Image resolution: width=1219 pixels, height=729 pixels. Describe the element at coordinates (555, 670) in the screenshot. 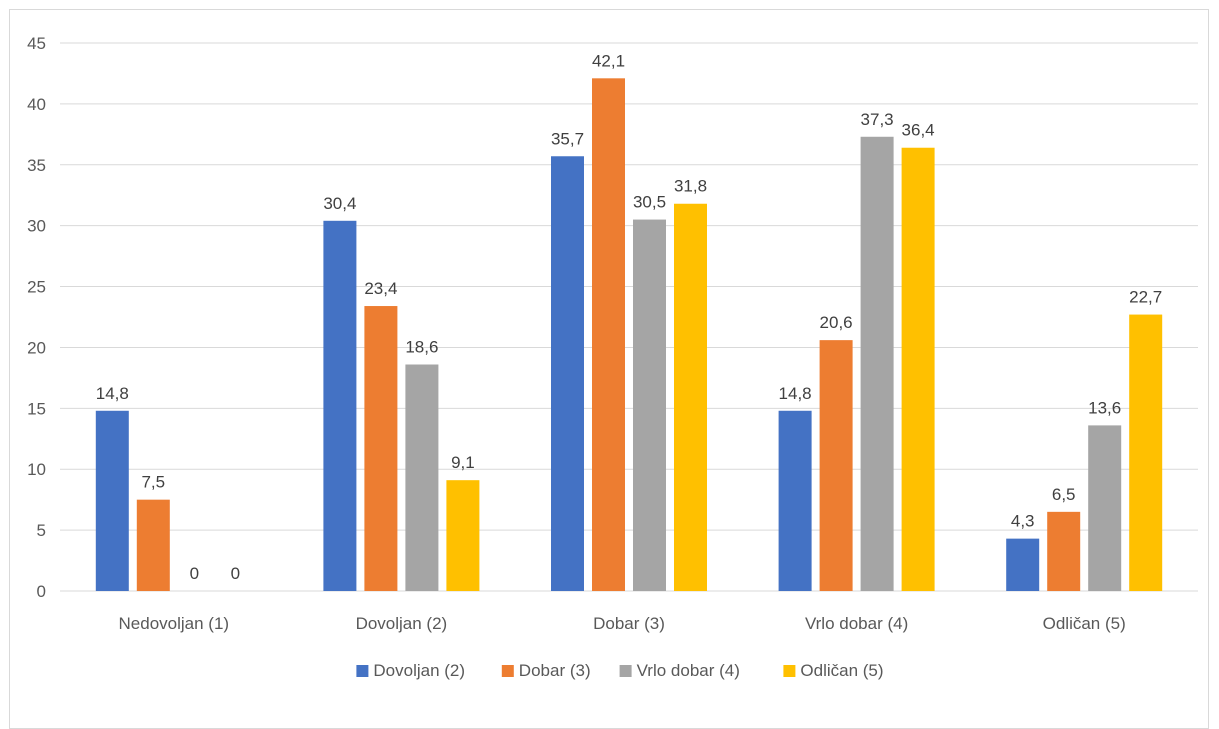

I see `legend-label: Dobar (3)` at that location.